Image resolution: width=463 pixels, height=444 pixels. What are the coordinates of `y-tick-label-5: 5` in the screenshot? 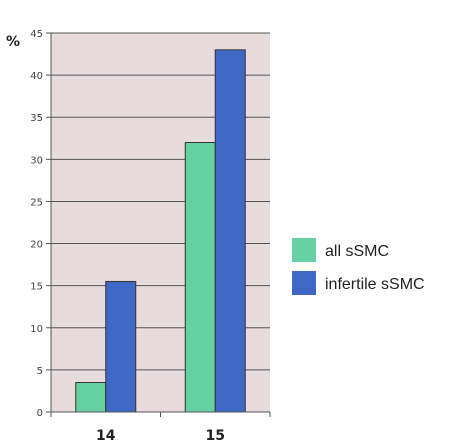 It's located at (40, 371).